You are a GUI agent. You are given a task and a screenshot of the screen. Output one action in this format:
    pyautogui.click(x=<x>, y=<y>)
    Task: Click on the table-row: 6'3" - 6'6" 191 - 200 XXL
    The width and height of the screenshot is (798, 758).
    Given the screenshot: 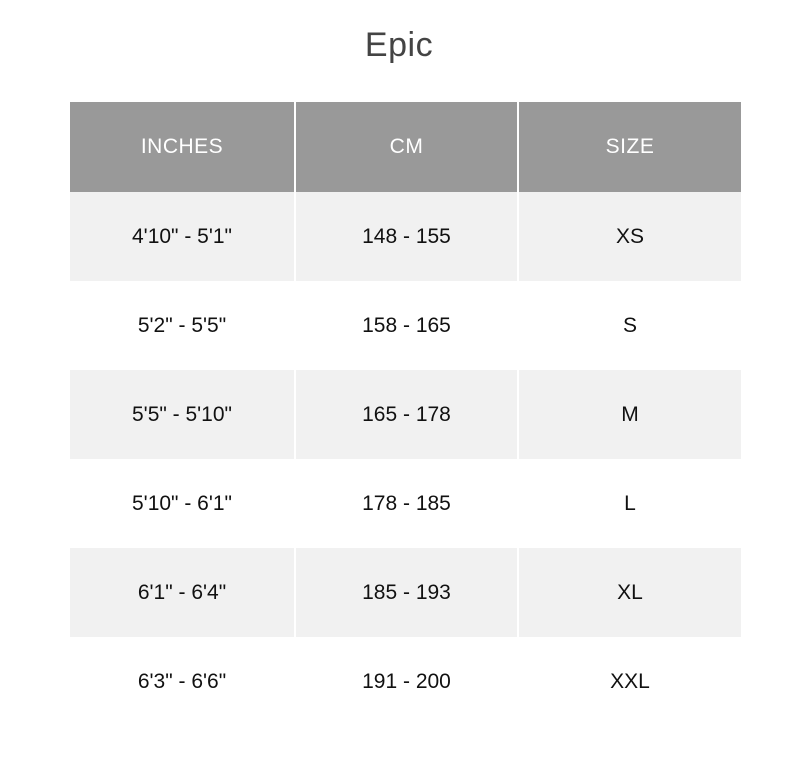 What is the action you would take?
    pyautogui.click(x=405, y=681)
    